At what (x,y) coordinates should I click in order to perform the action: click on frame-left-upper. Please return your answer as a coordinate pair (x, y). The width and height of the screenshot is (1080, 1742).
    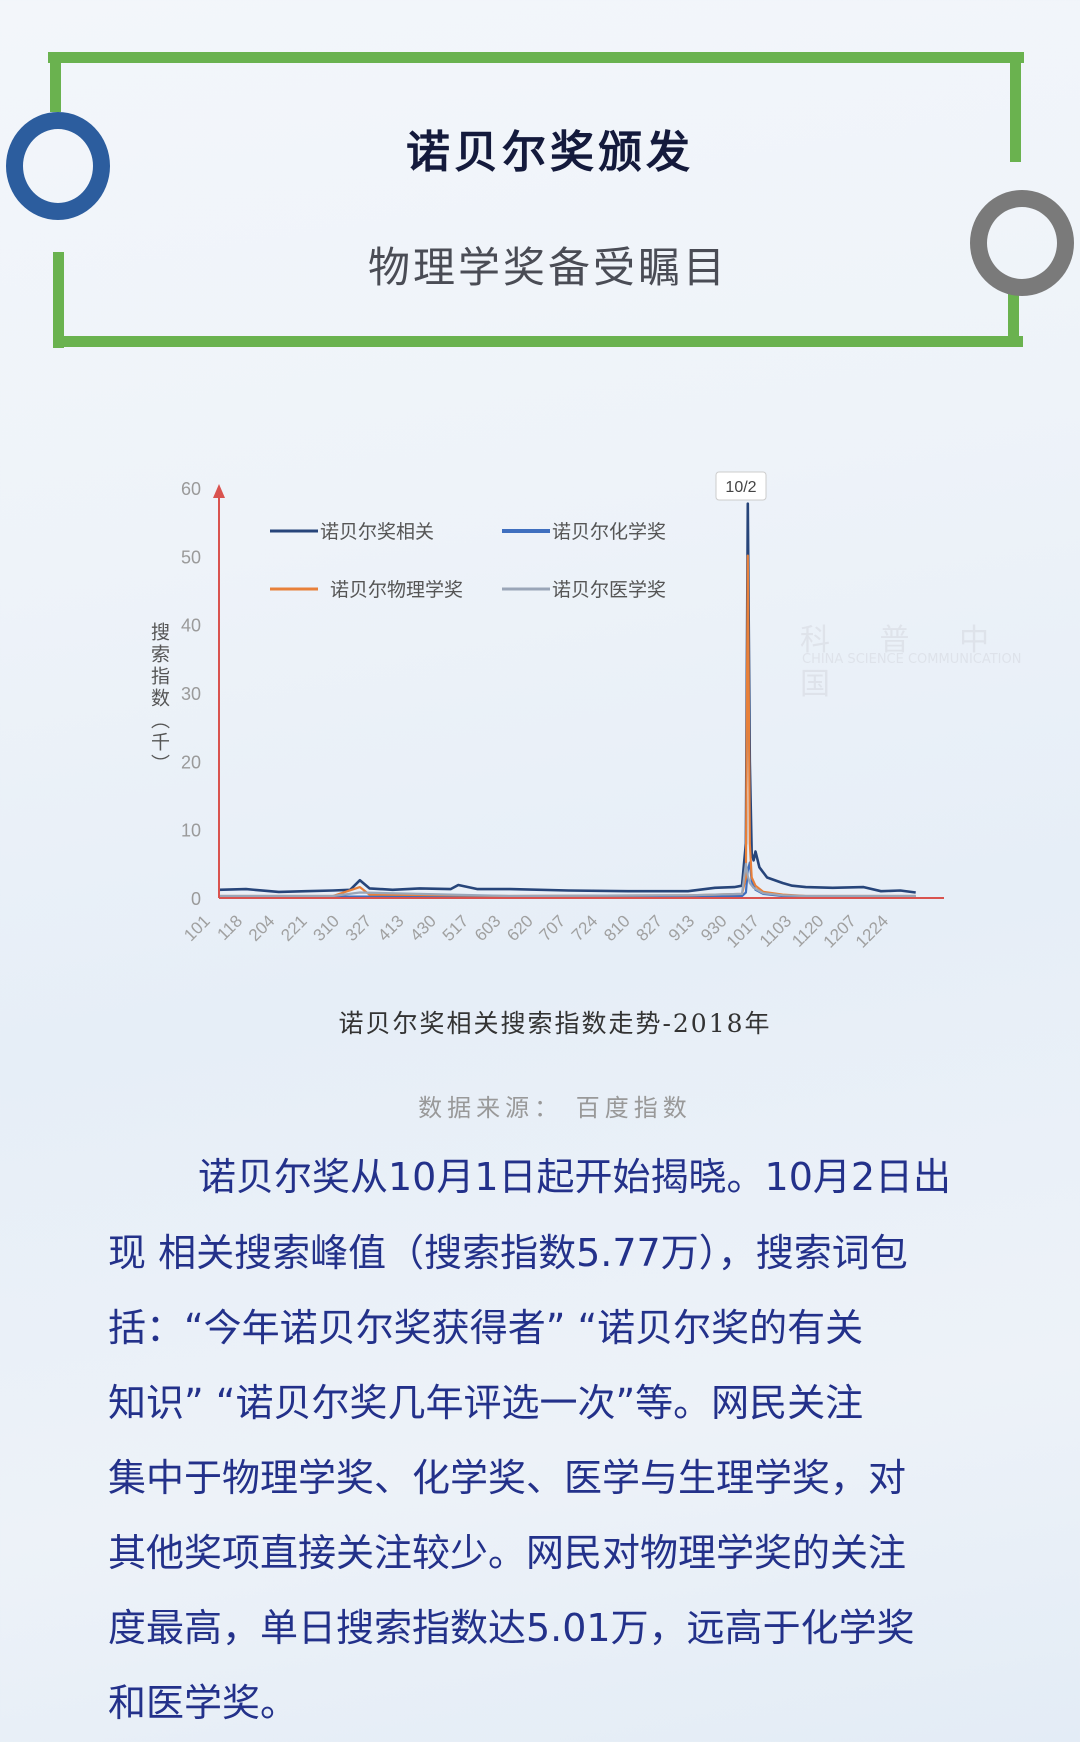
    Looking at the image, I should click on (55, 82).